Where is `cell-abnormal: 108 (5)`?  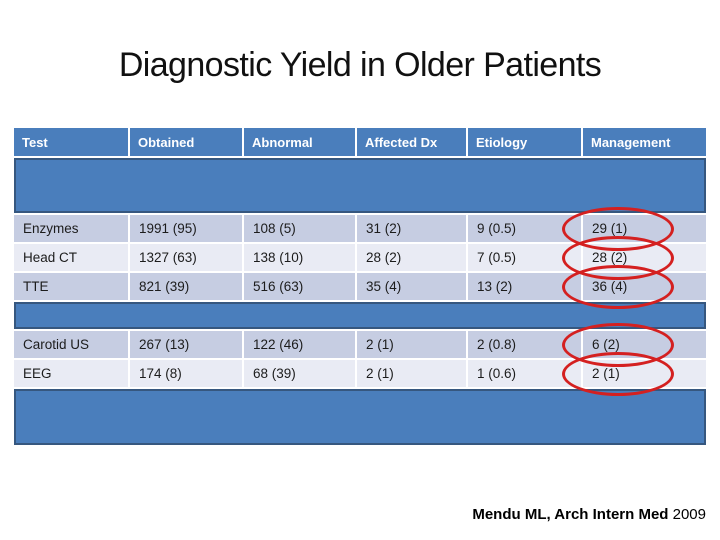
cell-abnormal: 108 (5) is located at coordinates (299, 228).